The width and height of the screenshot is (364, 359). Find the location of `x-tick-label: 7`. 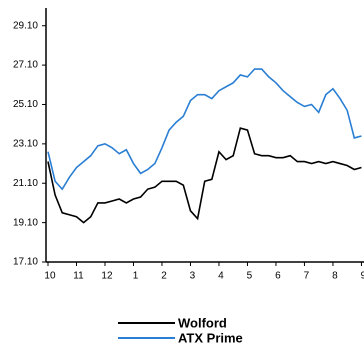

x-tick-label: 7 is located at coordinates (307, 276).